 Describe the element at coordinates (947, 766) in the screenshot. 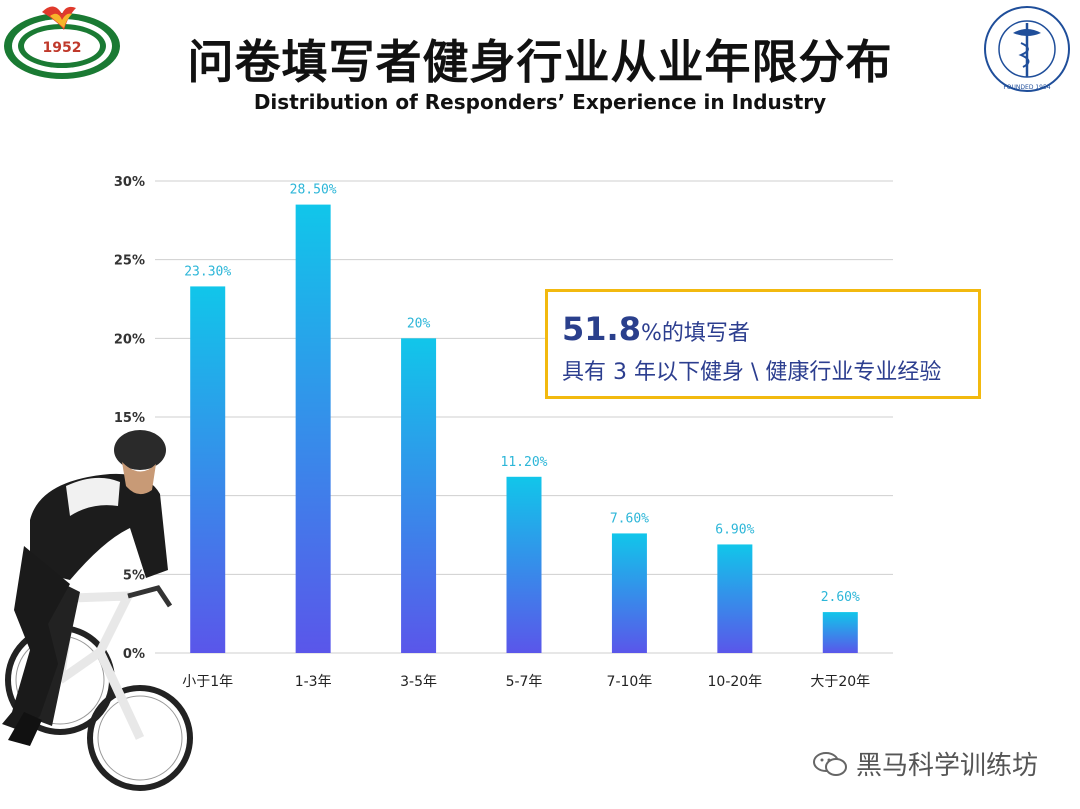

I see `watermark-text: 黑马科学训练坊` at that location.